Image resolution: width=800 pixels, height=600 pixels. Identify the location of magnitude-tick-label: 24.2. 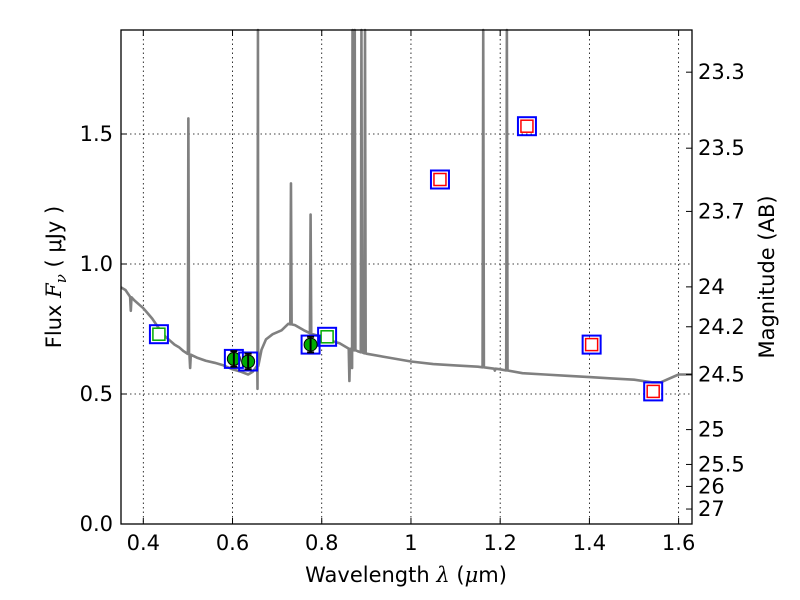
(721, 327).